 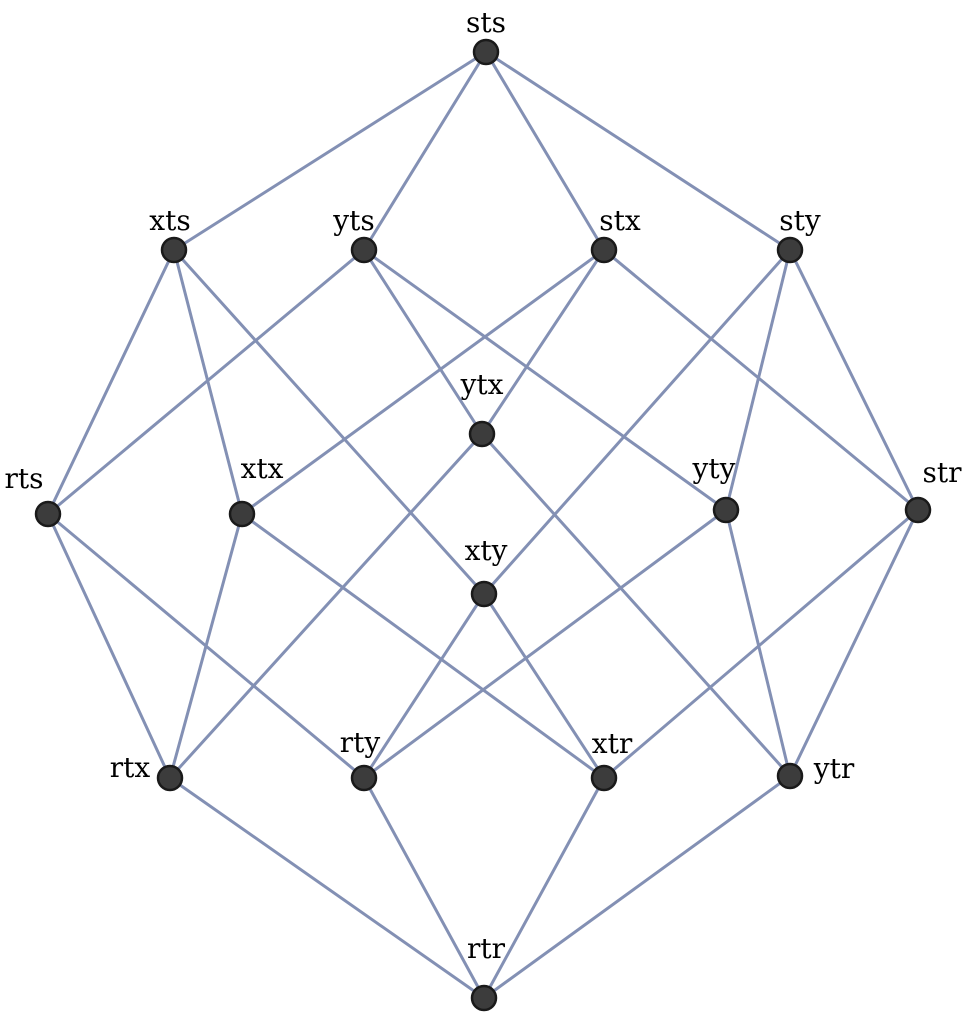 What do you see at coordinates (484, 594) in the screenshot?
I see `node-xty` at bounding box center [484, 594].